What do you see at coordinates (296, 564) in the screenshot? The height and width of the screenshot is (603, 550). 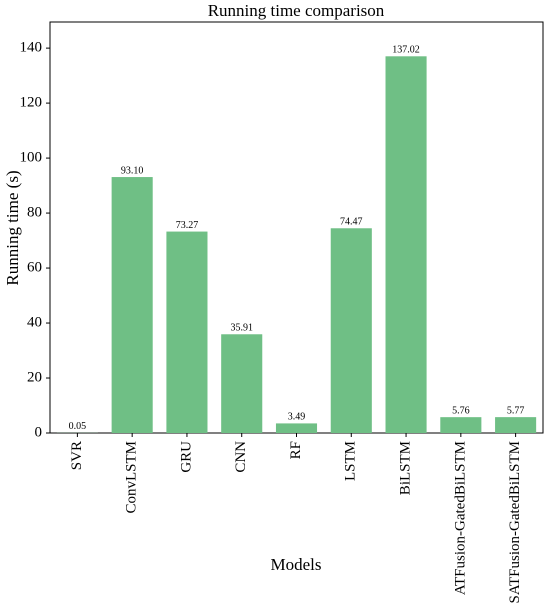 I see `x-axis-label: Models` at bounding box center [296, 564].